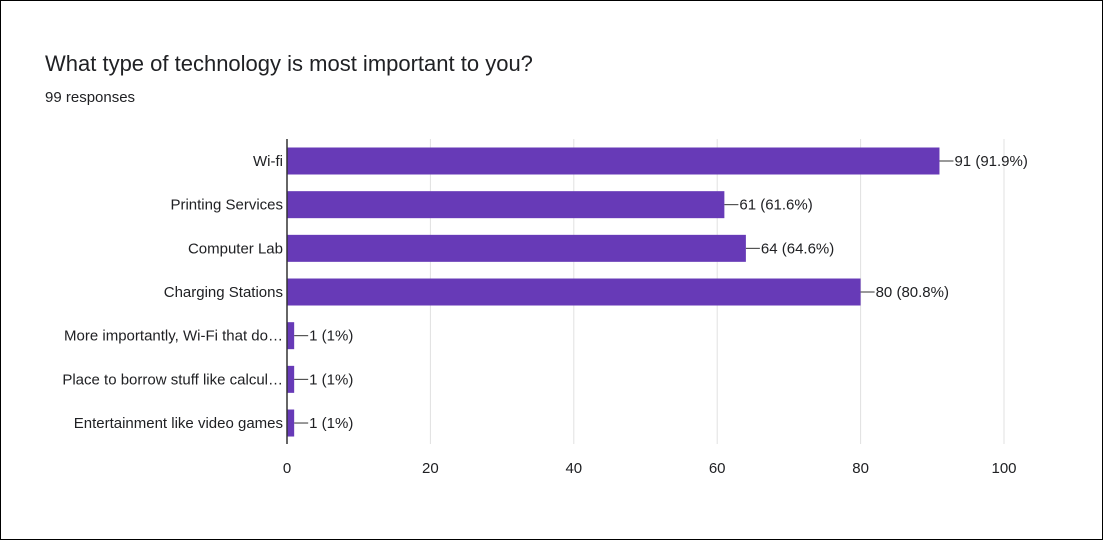 This screenshot has height=540, width=1105. I want to click on category-label: Printing Services, so click(226, 205).